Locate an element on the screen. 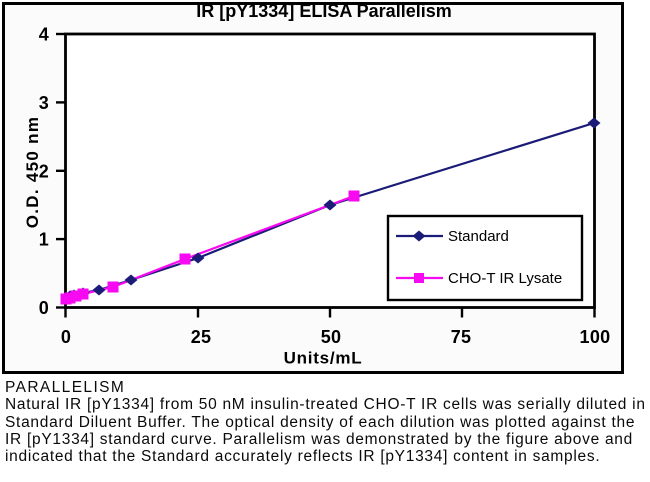 This screenshot has width=650, height=482. svg-text: Standard is located at coordinates (478, 236).